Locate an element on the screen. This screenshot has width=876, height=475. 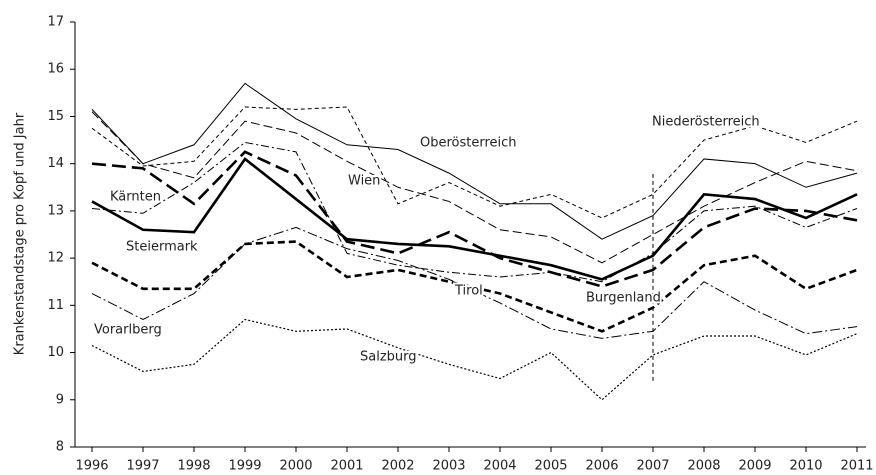
series-label: Kärnten is located at coordinates (135, 197).